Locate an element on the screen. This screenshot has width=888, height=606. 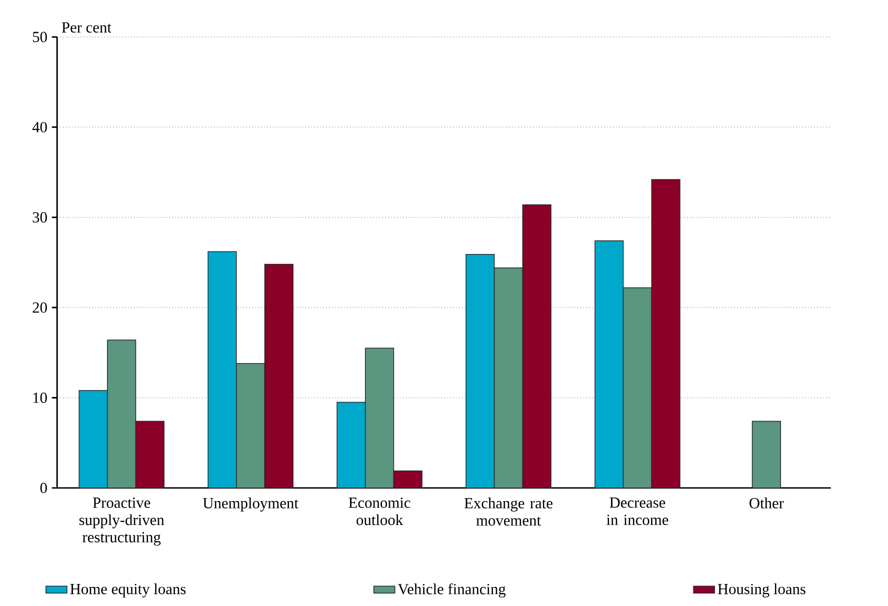
y-axis-title: Per cent is located at coordinates (87, 27).